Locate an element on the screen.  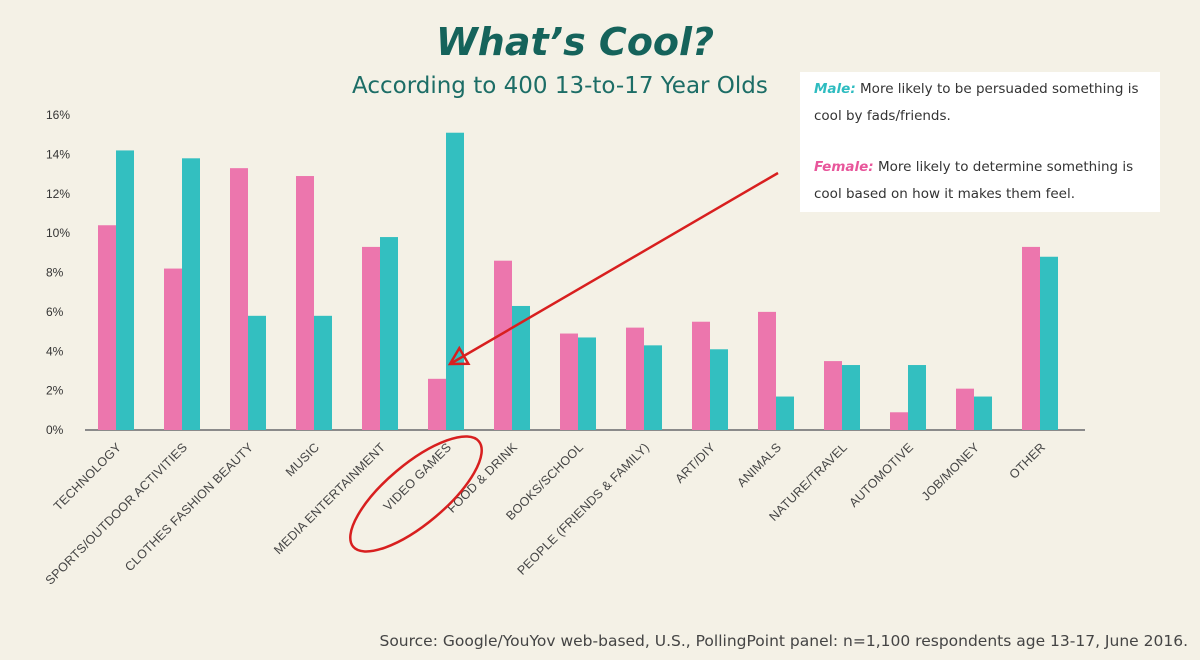
y-tick-label: 6% is located at coordinates (55, 312).